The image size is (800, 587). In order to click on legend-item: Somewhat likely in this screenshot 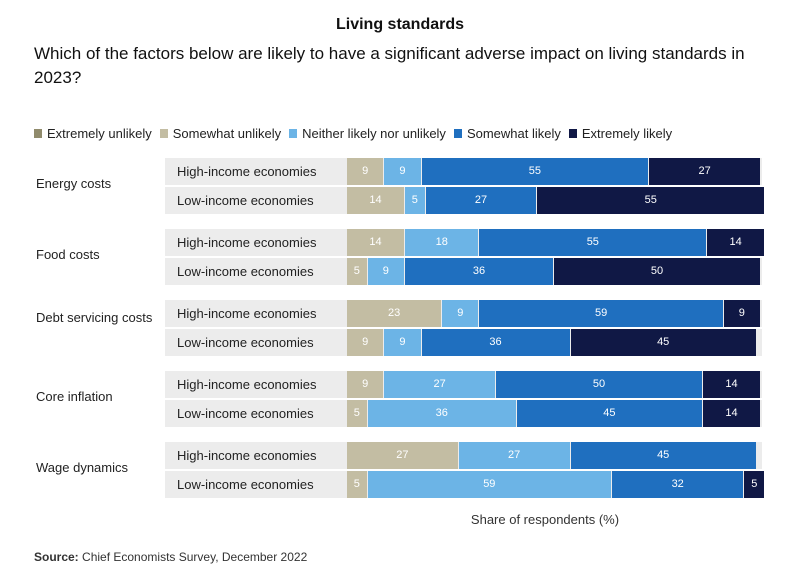, I will do `click(507, 133)`.